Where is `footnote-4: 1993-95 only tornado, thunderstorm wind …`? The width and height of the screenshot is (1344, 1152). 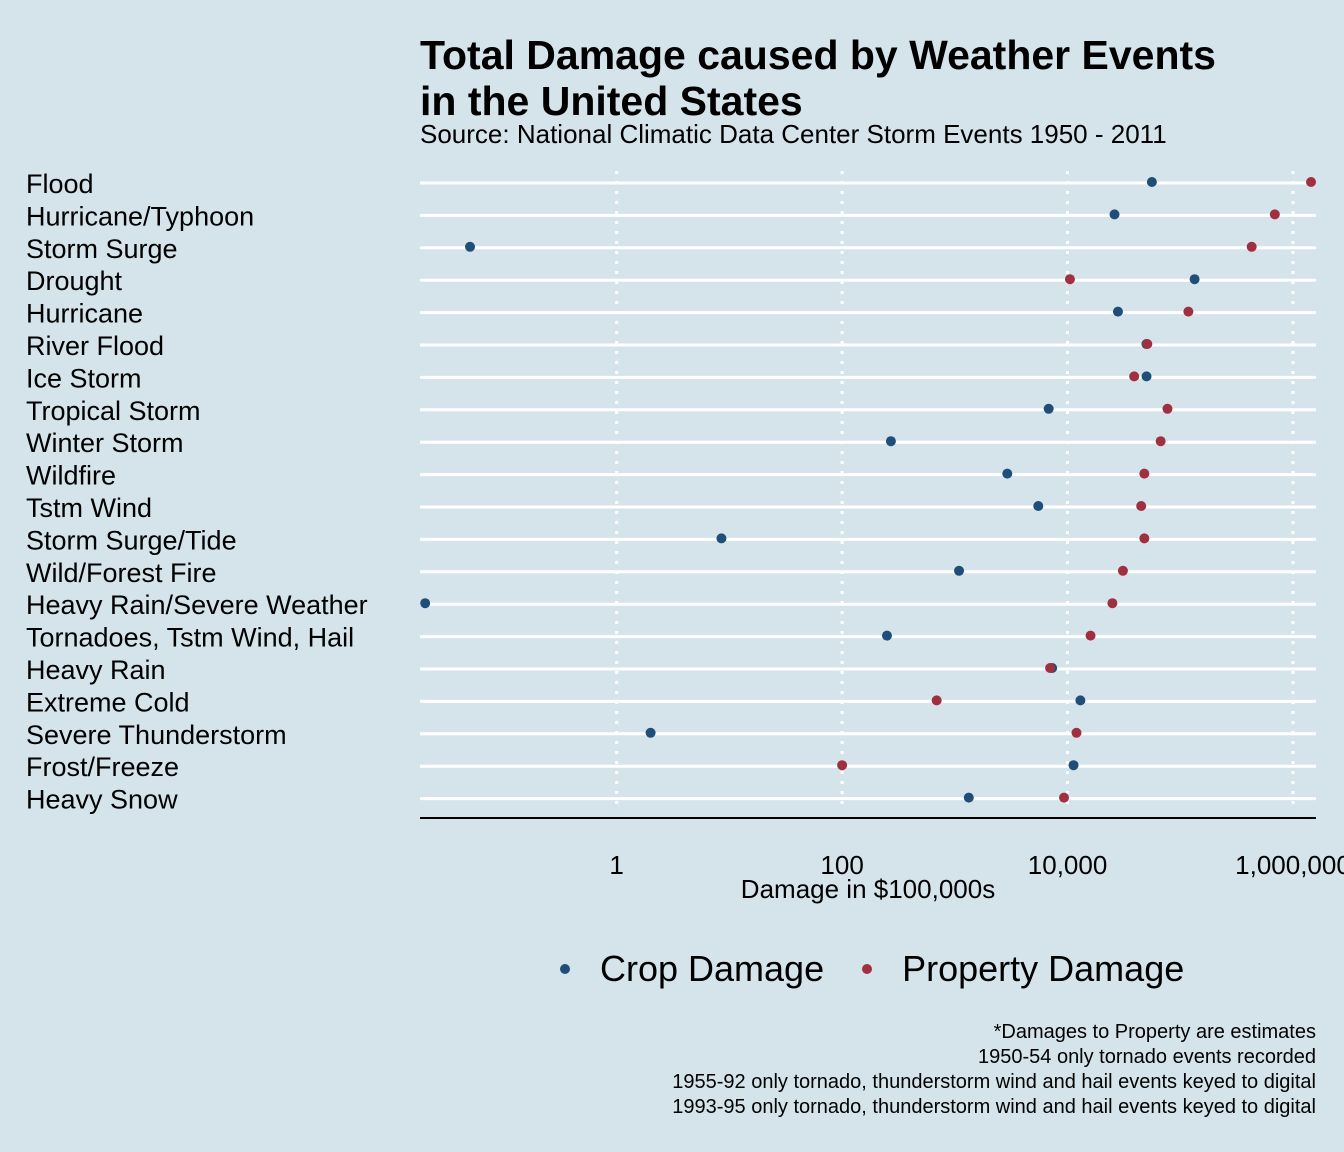 footnote-4: 1993-95 only tornado, thunderstorm wind … is located at coordinates (994, 1107).